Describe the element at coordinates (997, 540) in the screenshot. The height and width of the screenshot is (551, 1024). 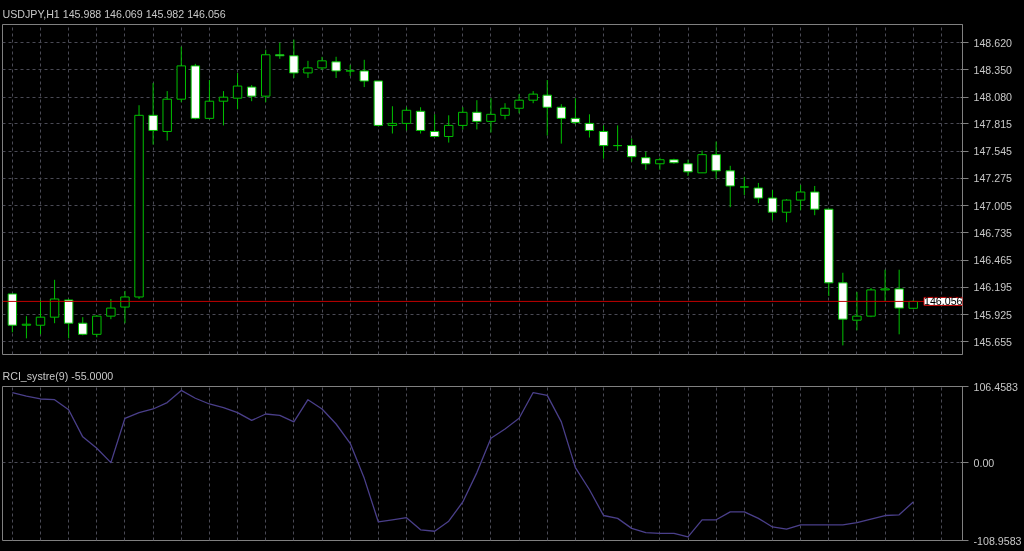
I see `y-tick-label: -108.9583` at that location.